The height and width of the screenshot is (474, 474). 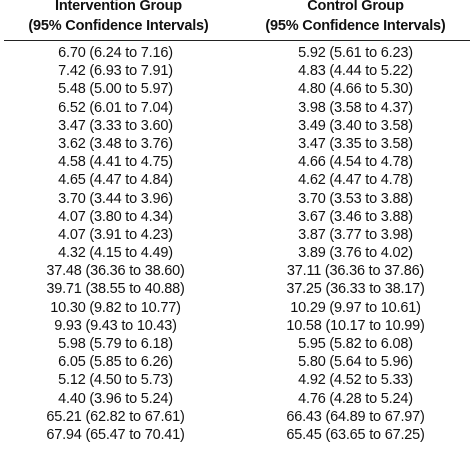 I want to click on table-row: 5.98 (5.79 to 6.18) 5.95 (5.82 to 6.08), so click(x=237, y=344).